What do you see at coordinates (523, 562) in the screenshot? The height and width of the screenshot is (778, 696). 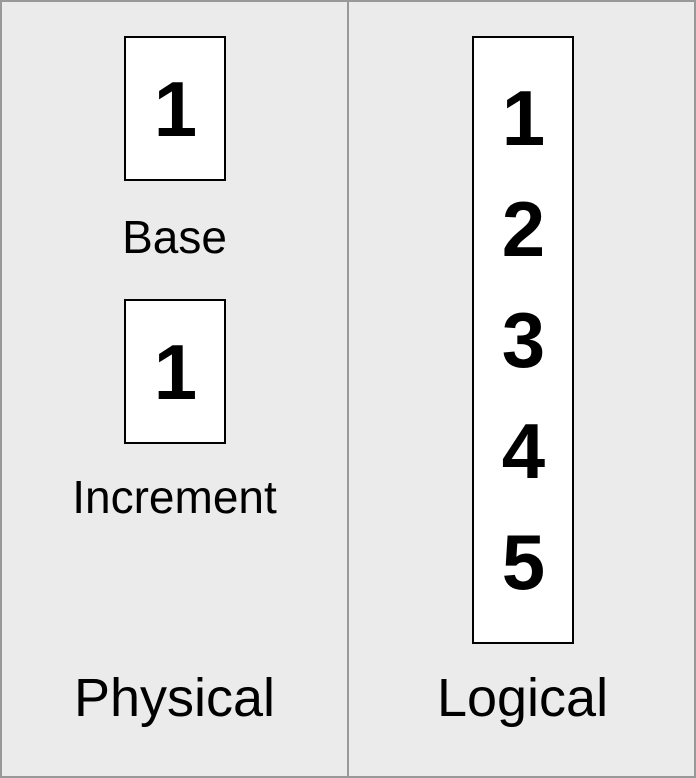 I see `logical-value-5: 5` at bounding box center [523, 562].